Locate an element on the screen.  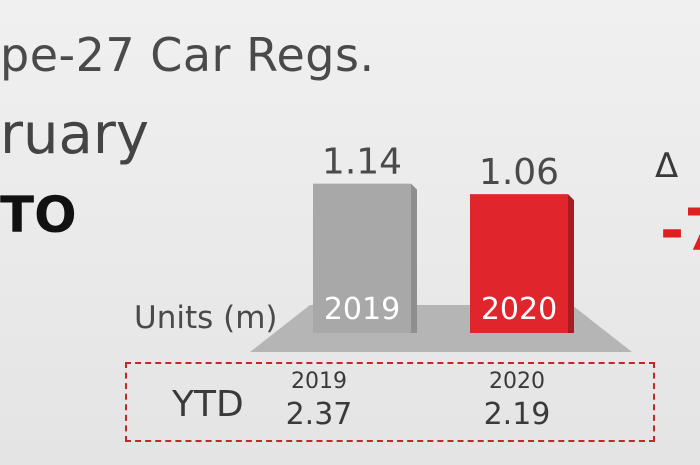
bar-category-label: 2020 is located at coordinates (519, 309).